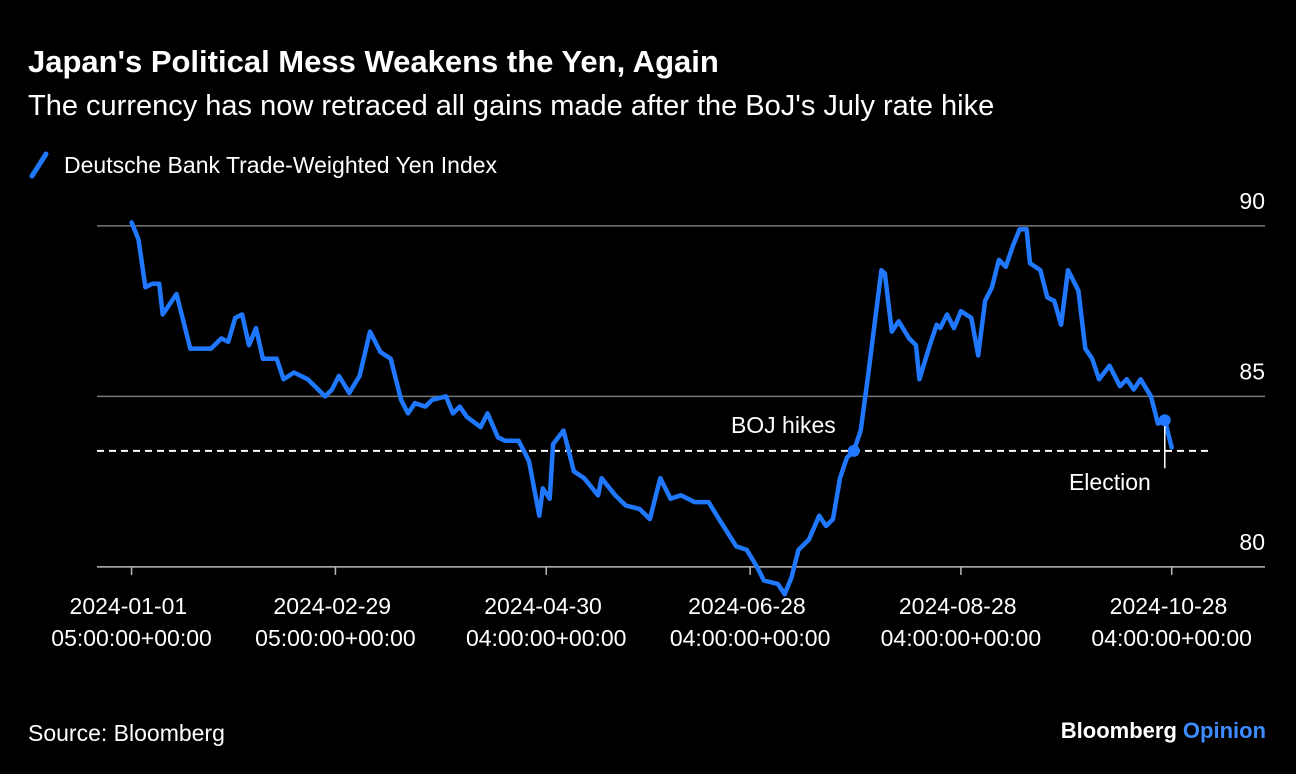 The height and width of the screenshot is (774, 1296). What do you see at coordinates (1224, 730) in the screenshot?
I see `brand-suffix: Opinion` at bounding box center [1224, 730].